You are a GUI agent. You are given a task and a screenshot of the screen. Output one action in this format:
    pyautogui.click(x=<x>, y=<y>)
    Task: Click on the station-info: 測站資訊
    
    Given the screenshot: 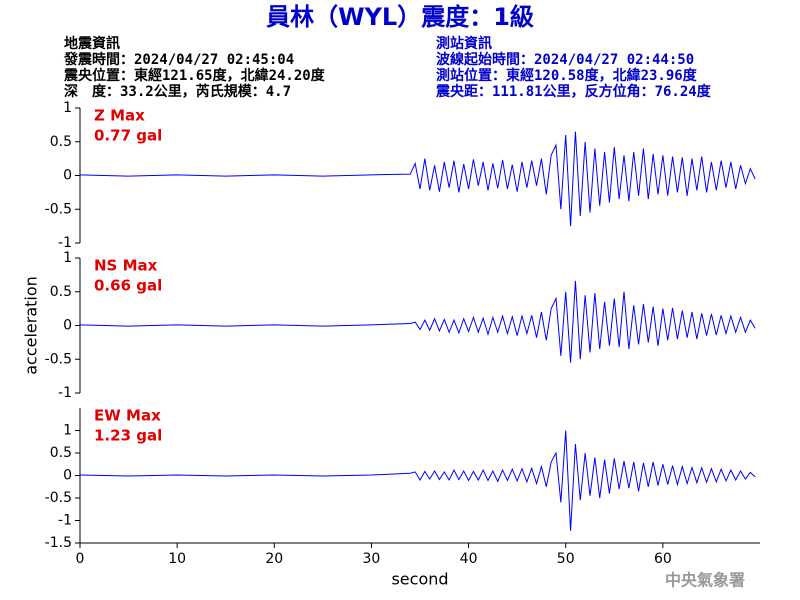 What is the action you would take?
    pyautogui.click(x=464, y=43)
    